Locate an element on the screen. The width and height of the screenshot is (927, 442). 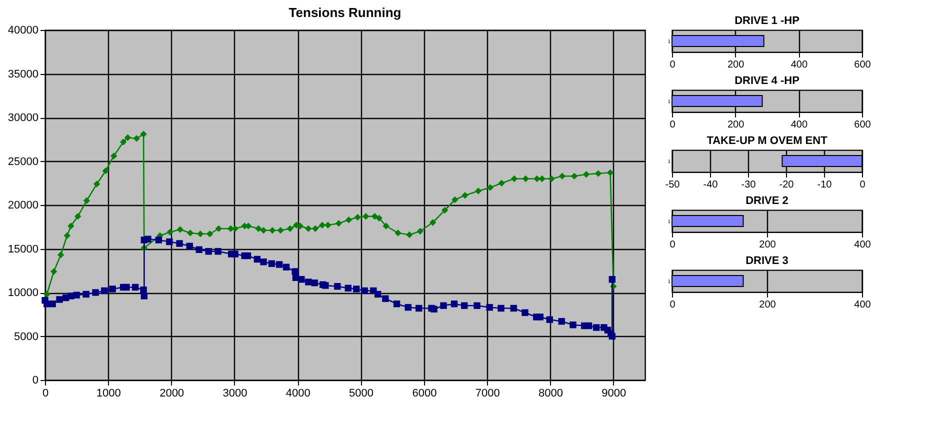
x-tick-label: 8000 is located at coordinates (551, 394).